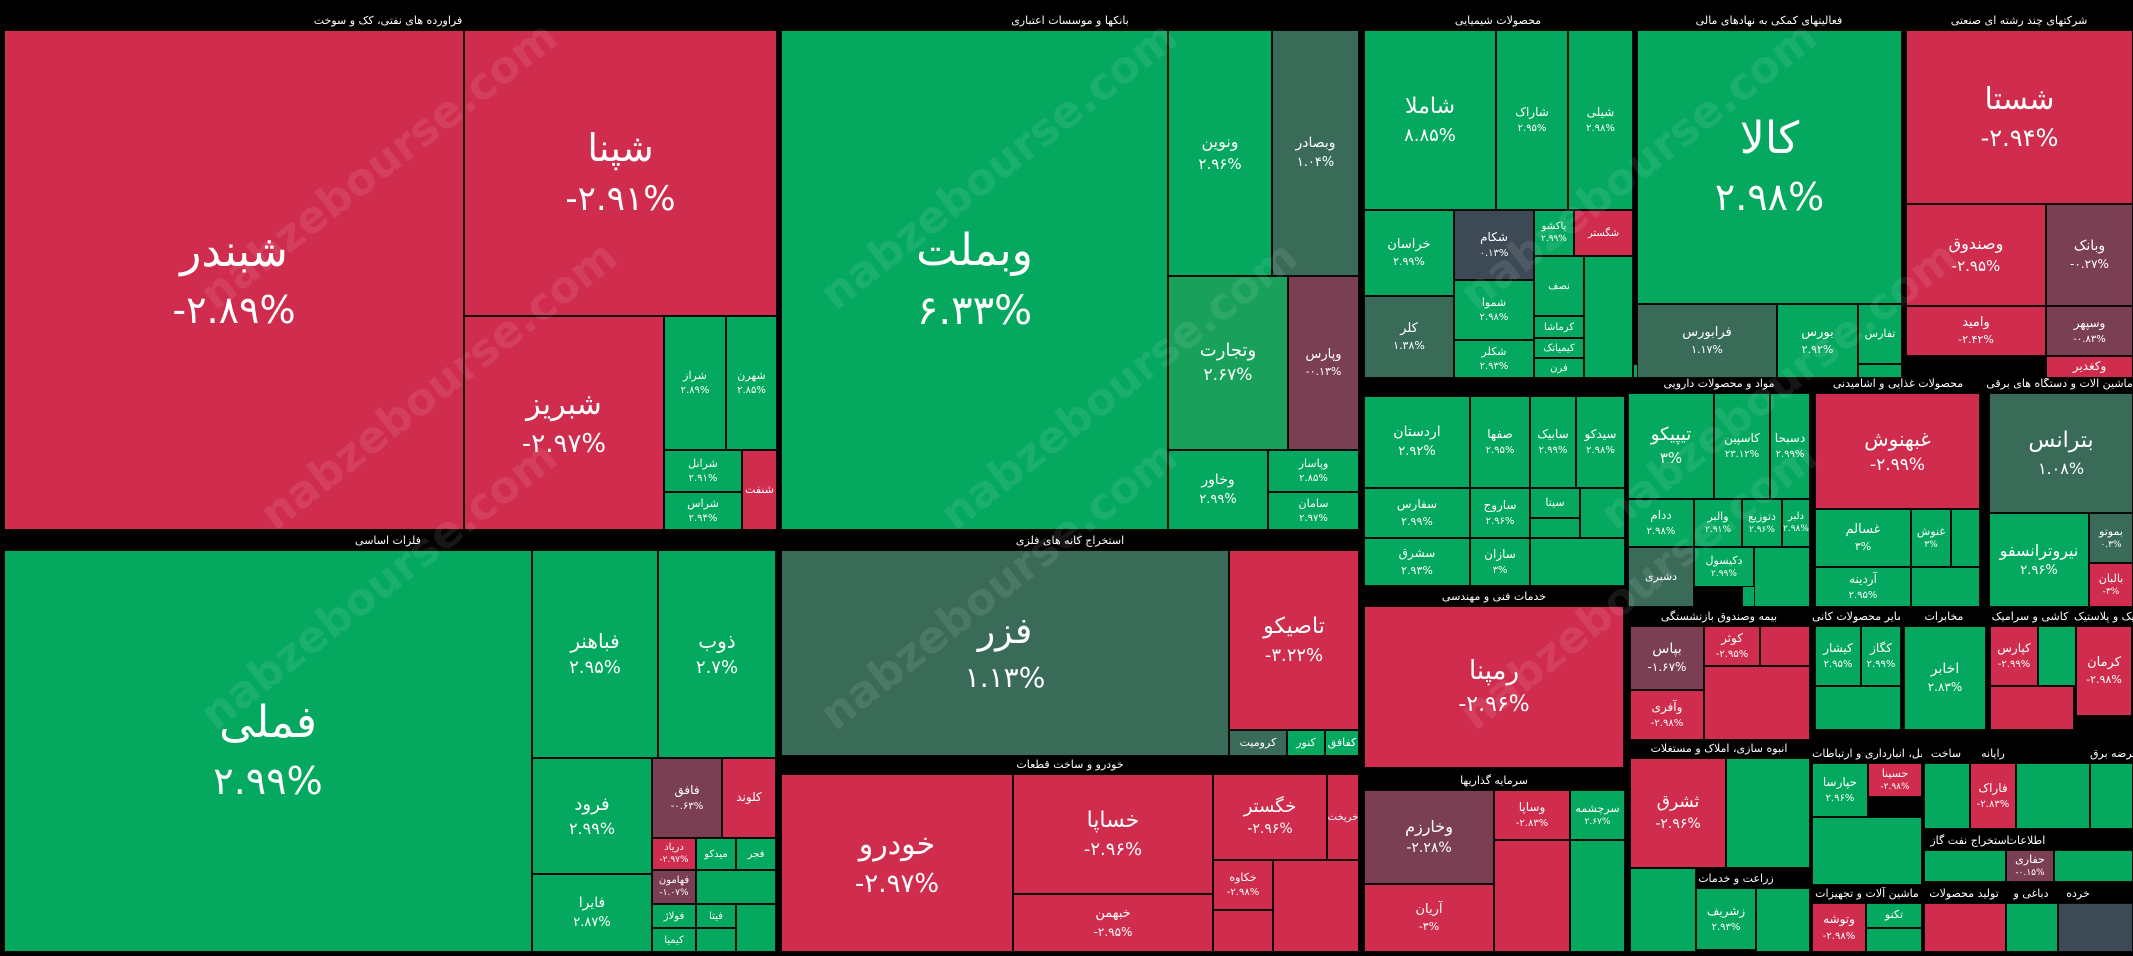 This screenshot has width=2133, height=956. Describe the element at coordinates (1323, 363) in the screenshot. I see `stock-tile-vparsian: وپارس -۰.۱۳%` at that location.